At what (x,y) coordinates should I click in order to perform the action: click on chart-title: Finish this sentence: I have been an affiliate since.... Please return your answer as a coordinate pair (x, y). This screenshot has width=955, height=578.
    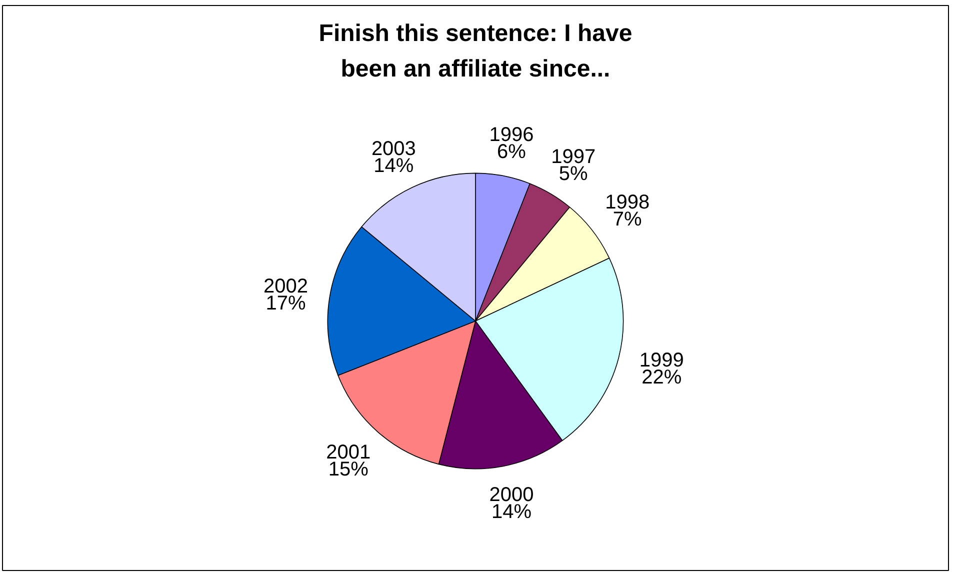
    Looking at the image, I should click on (475, 51).